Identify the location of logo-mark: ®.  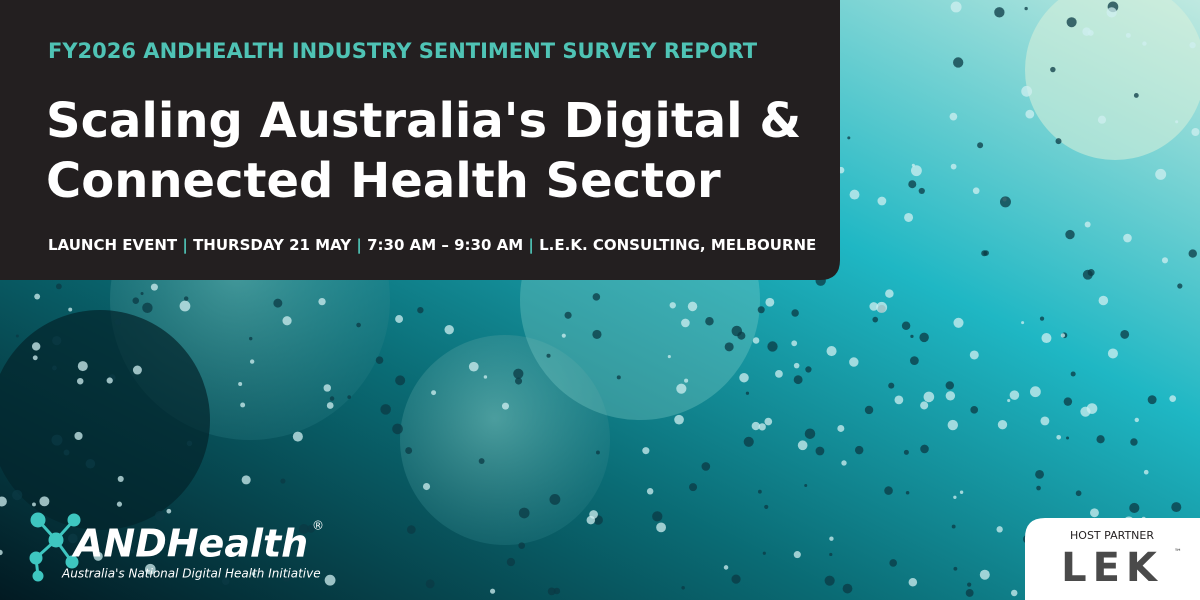
(318, 526).